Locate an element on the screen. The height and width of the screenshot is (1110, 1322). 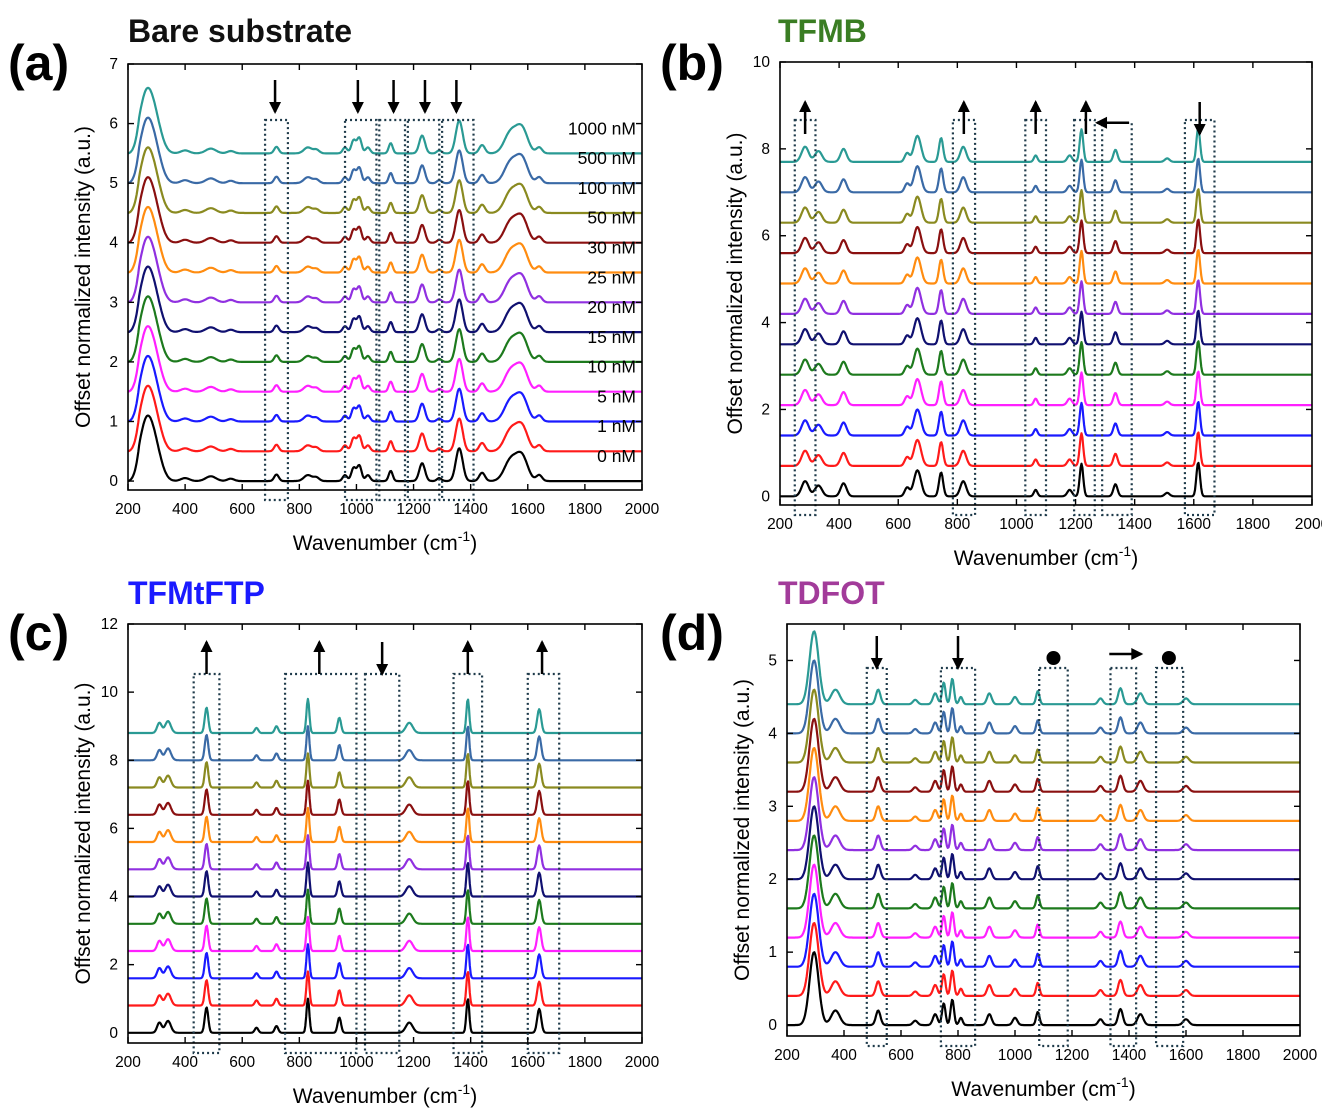
panel-d-title: TDFOT is located at coordinates (831, 593).